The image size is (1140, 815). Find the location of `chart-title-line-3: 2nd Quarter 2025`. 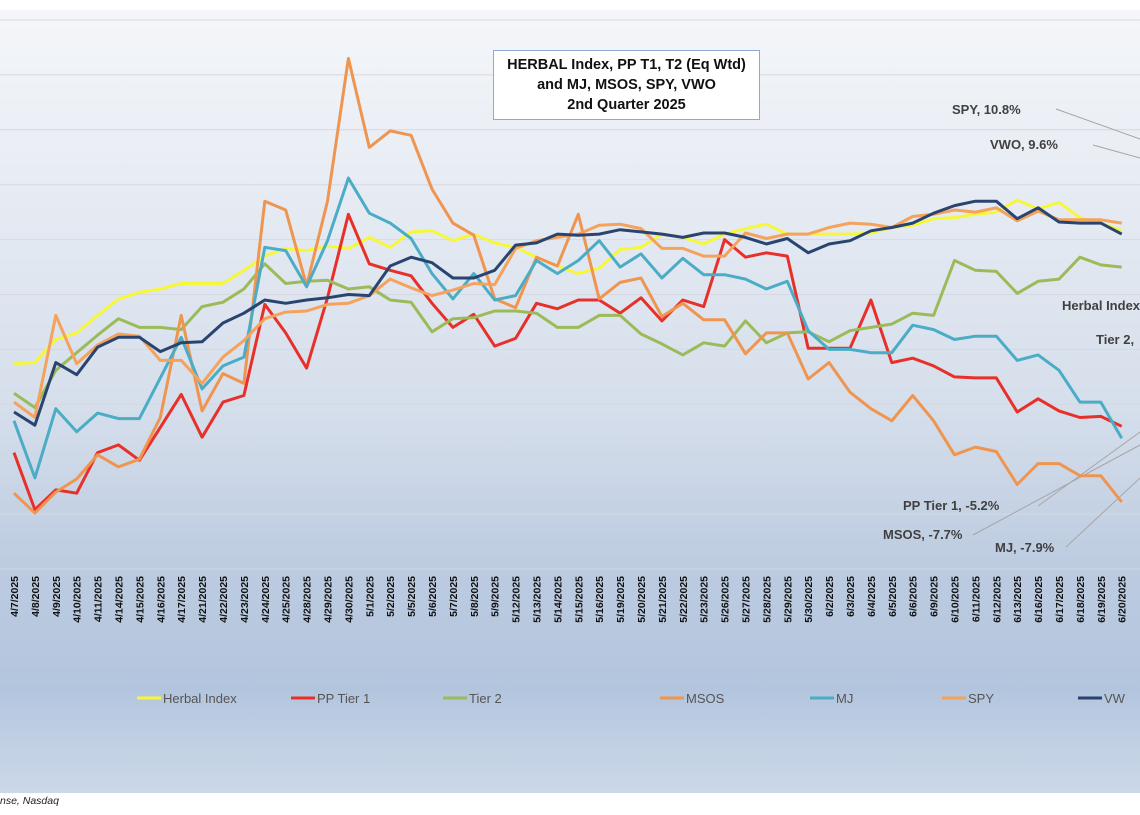

chart-title-line-3: 2nd Quarter 2025 is located at coordinates (626, 105).